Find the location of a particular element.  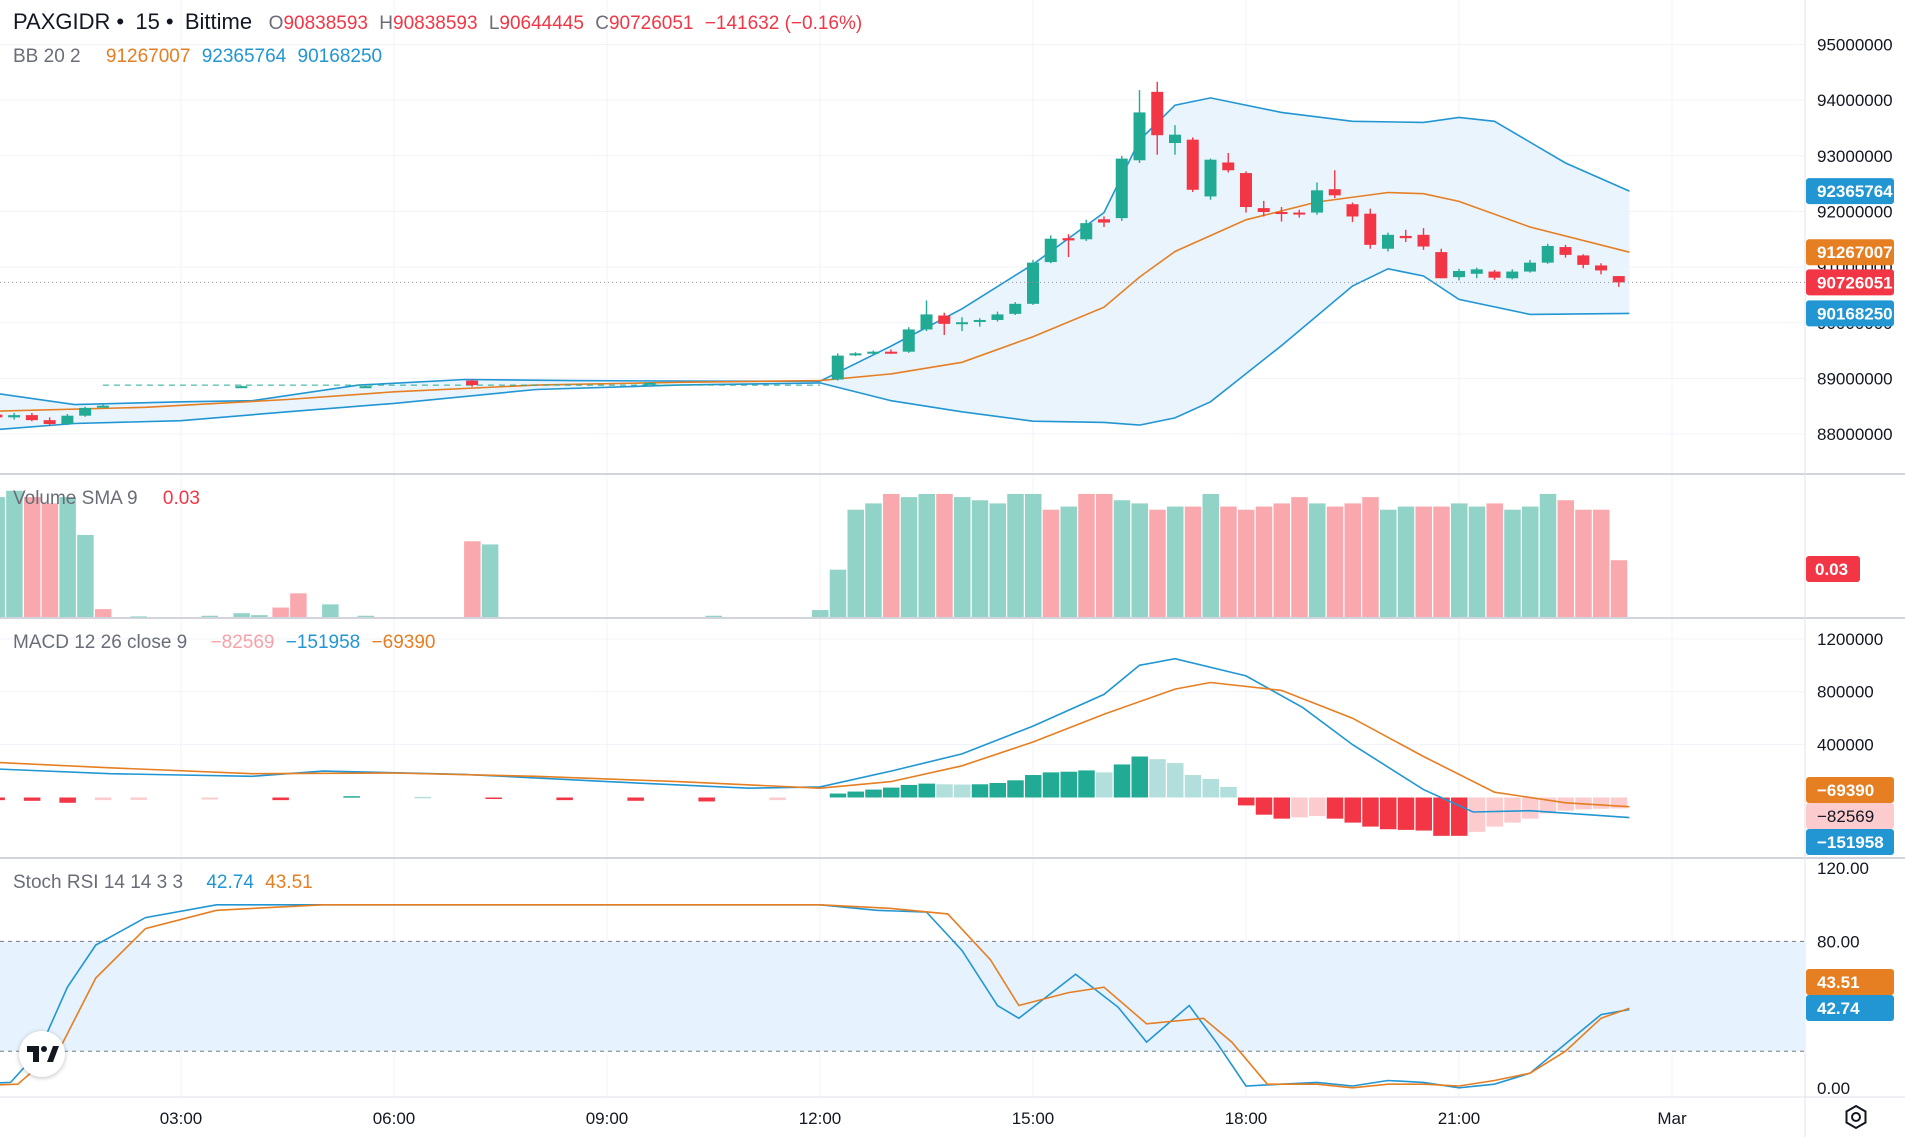

stoch-d-tag-box is located at coordinates (1850, 982).